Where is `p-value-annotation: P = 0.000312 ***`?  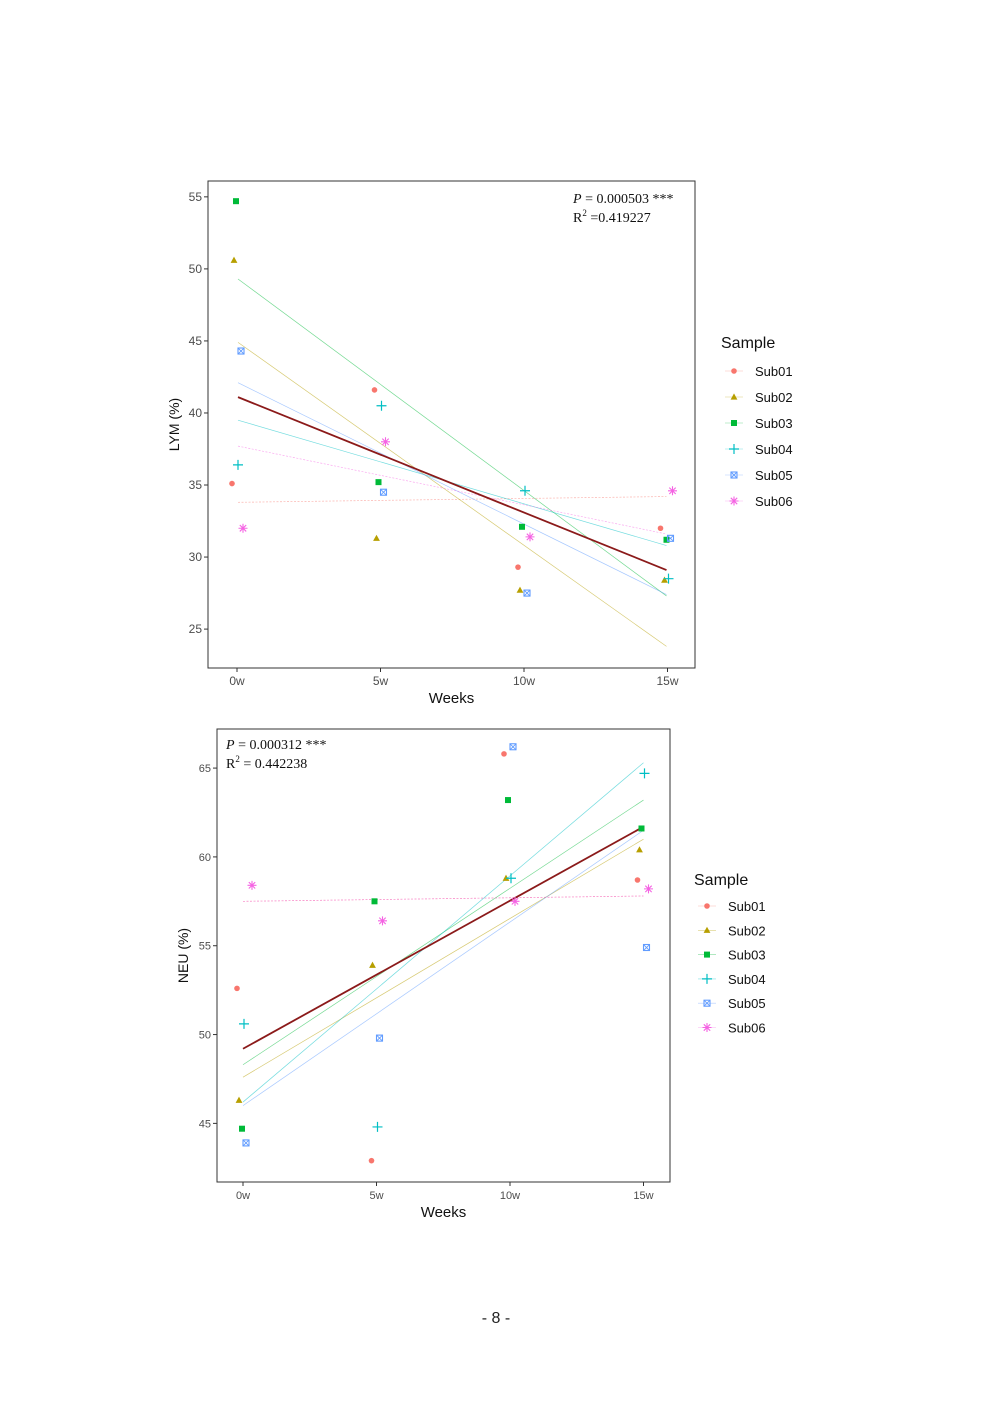
p-value-annotation: P = 0.000312 *** is located at coordinates (275, 745).